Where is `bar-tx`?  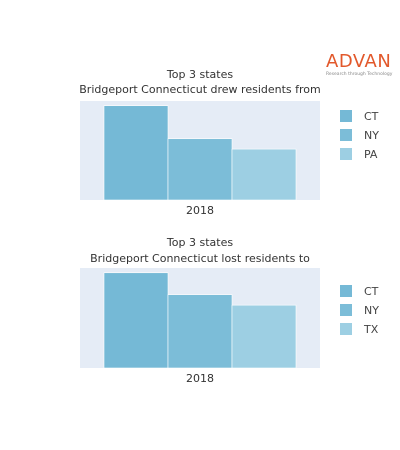 bar-tx is located at coordinates (264, 336).